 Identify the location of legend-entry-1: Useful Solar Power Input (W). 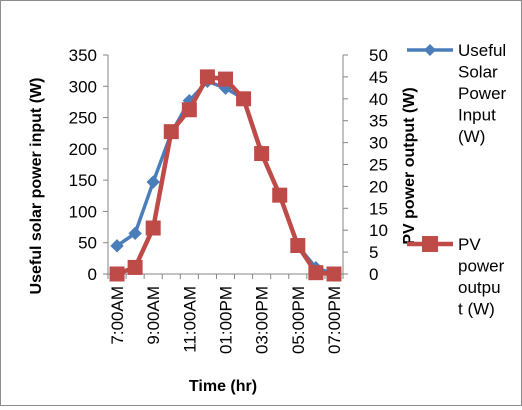
(457, 93).